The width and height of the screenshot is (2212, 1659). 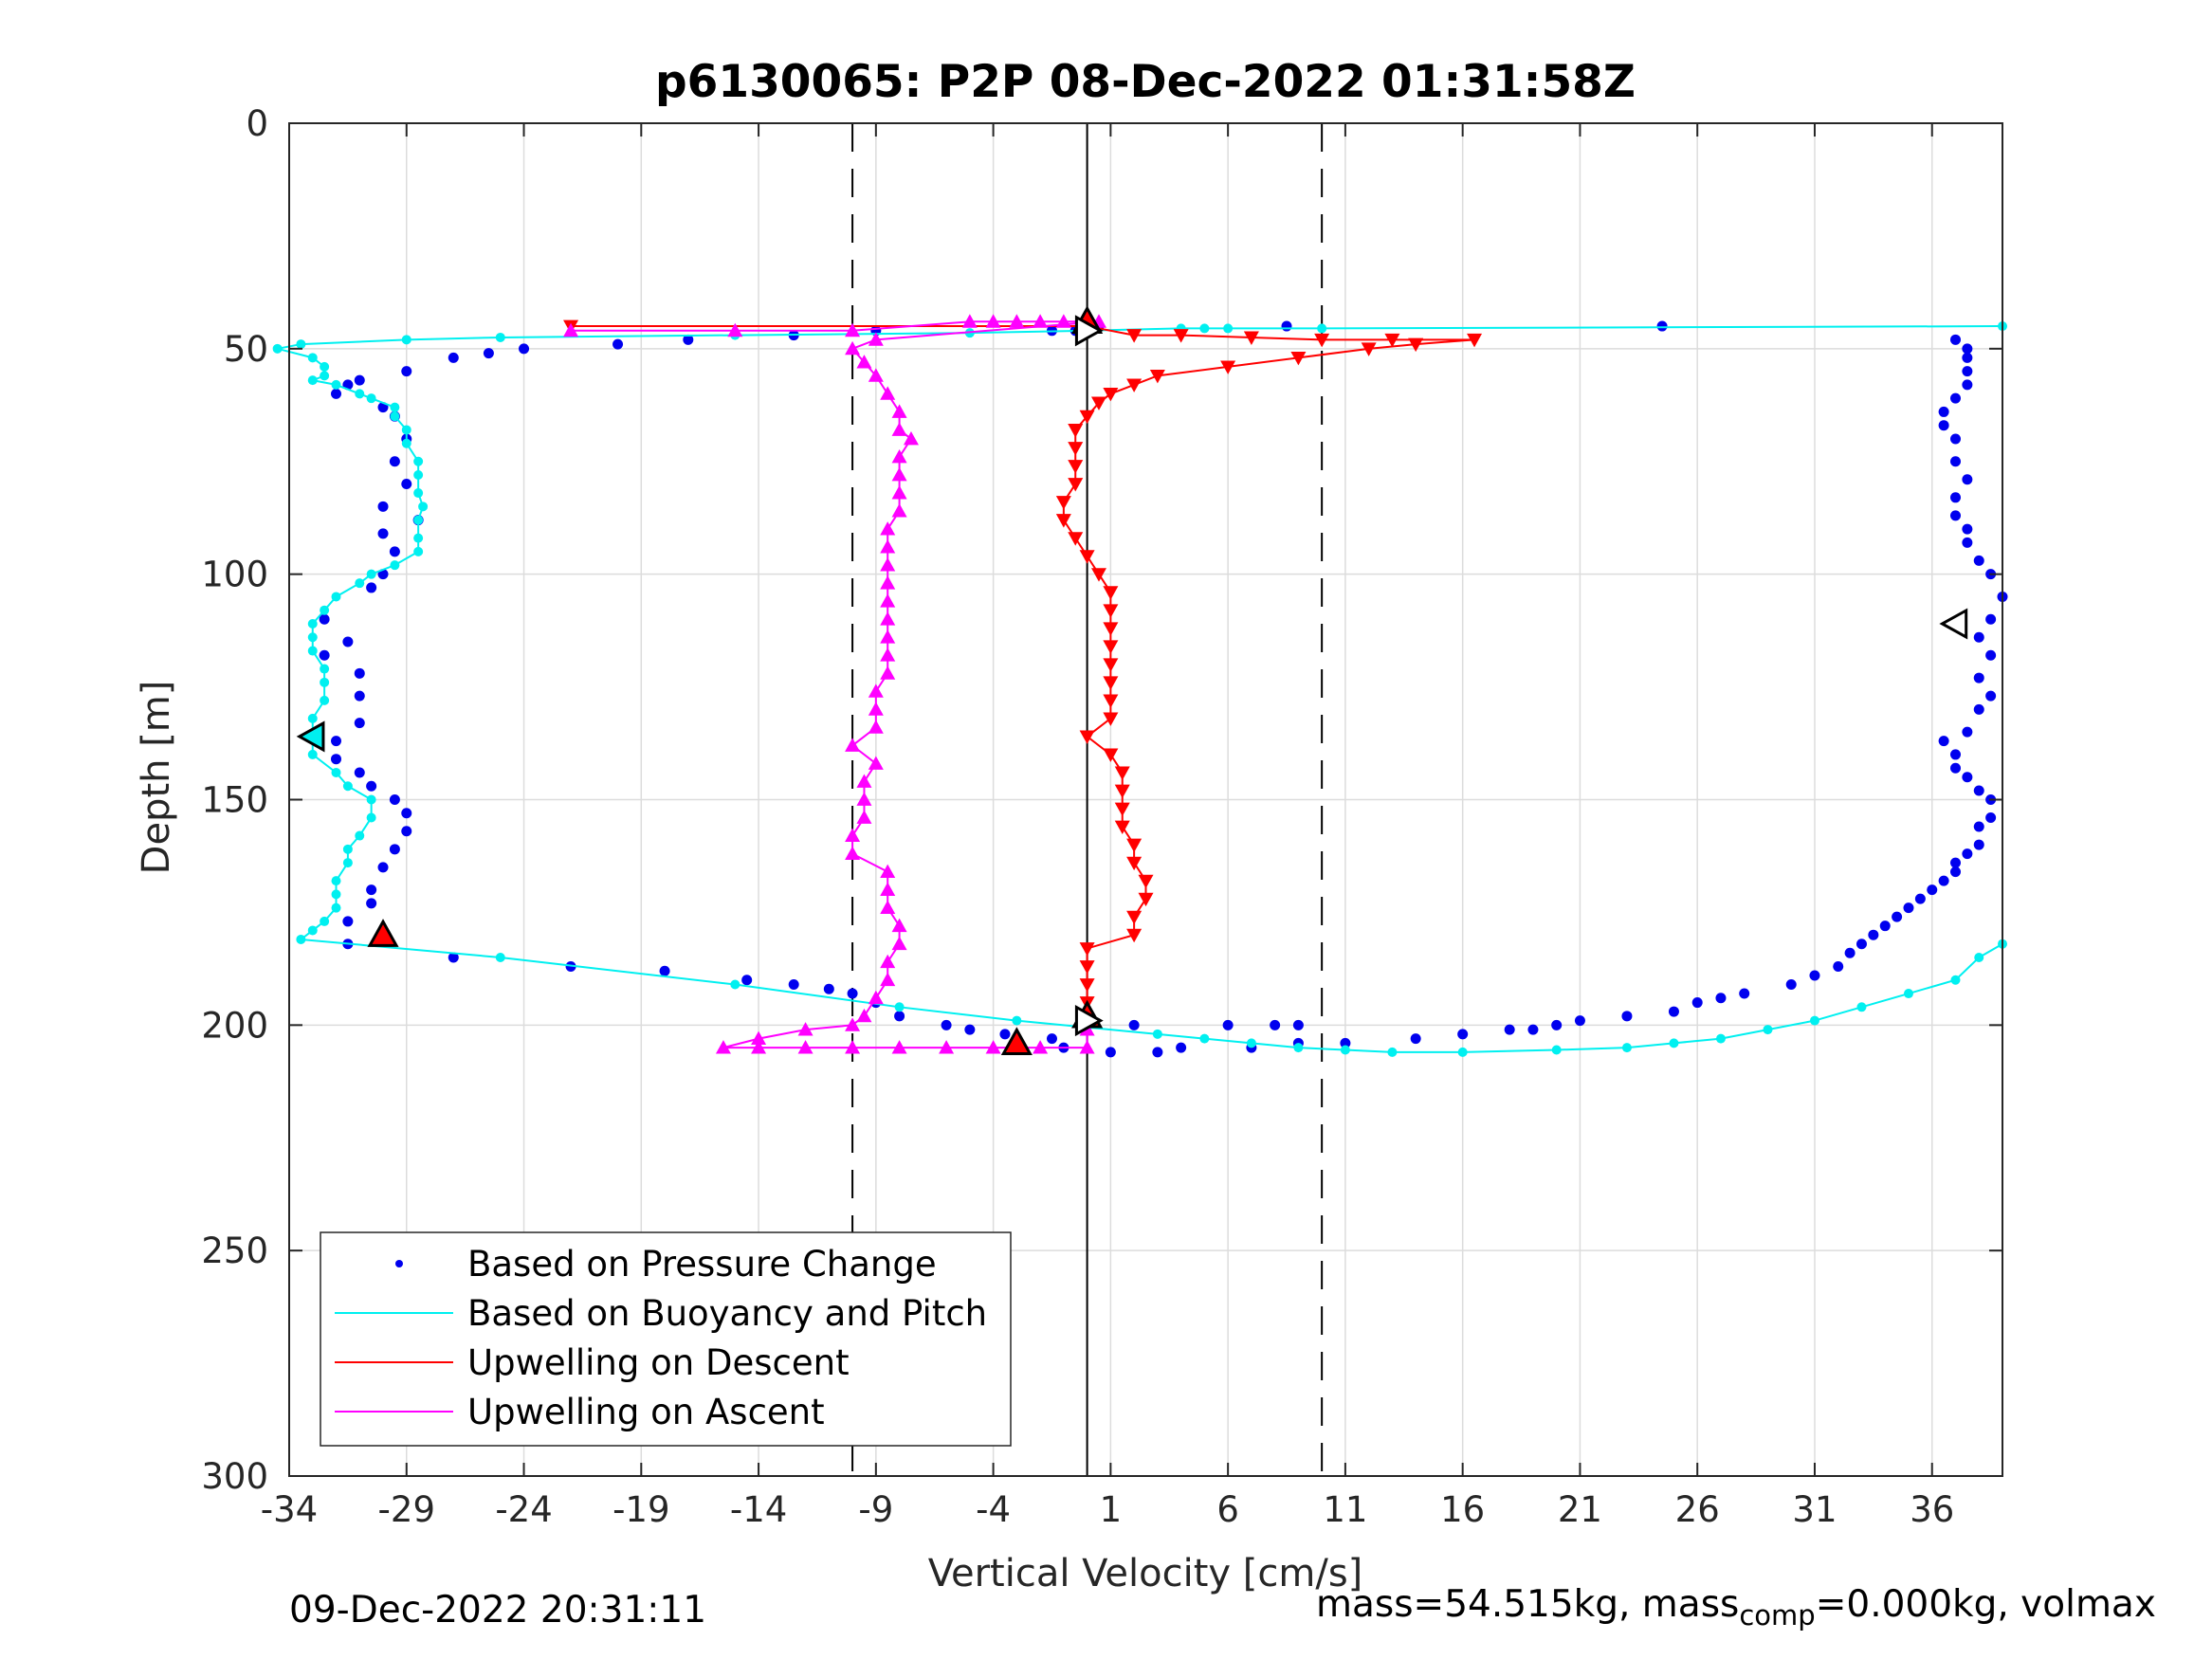 What do you see at coordinates (1111, 1509) in the screenshot?
I see `x-tick-label: 1` at bounding box center [1111, 1509].